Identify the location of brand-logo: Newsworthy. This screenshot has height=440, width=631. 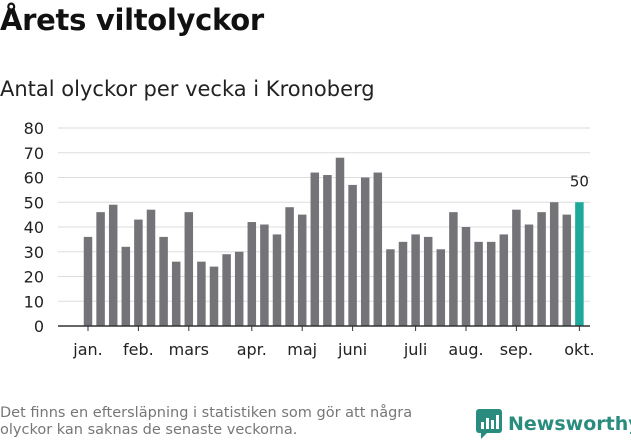
(553, 424).